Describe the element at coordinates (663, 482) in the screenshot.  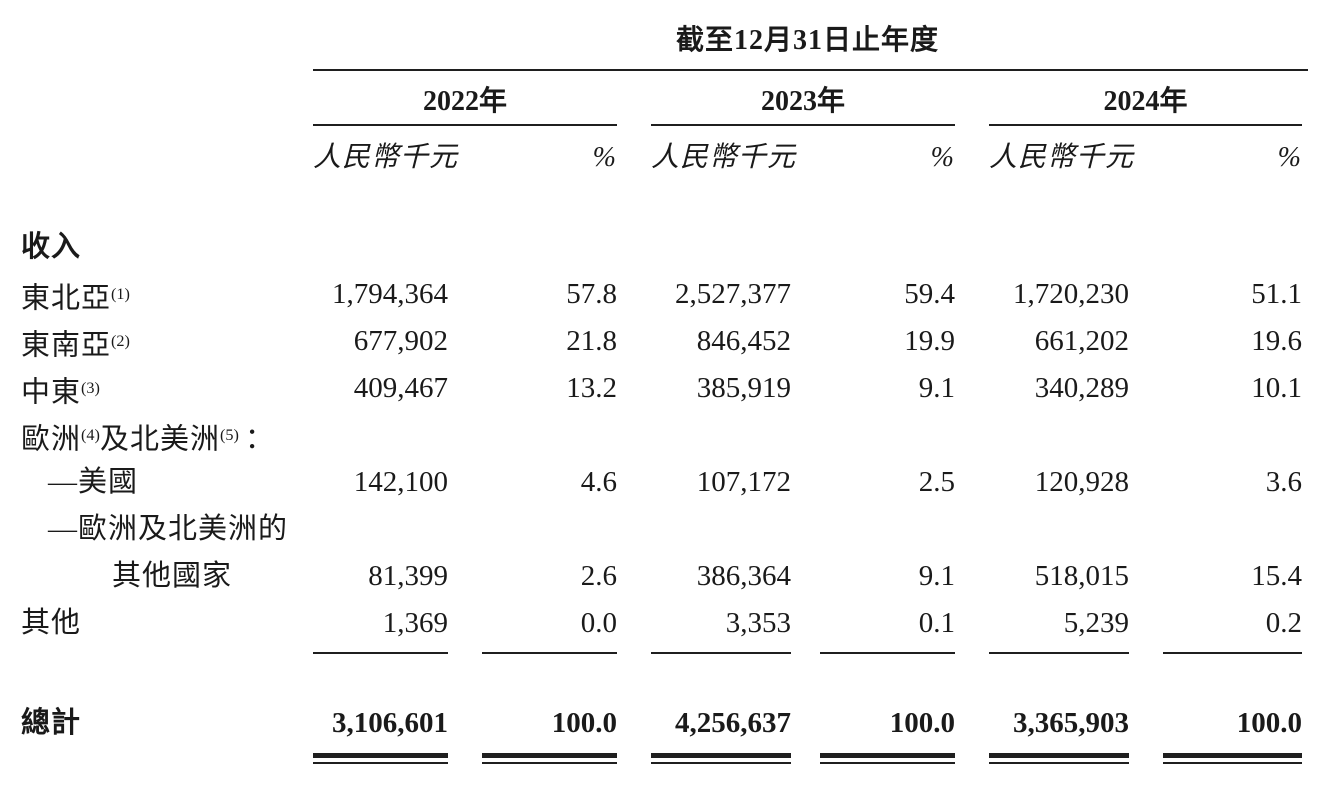
I see `table-row-us: —美國 142,100 4.6 107,172 2.5 120,928 3.6` at that location.